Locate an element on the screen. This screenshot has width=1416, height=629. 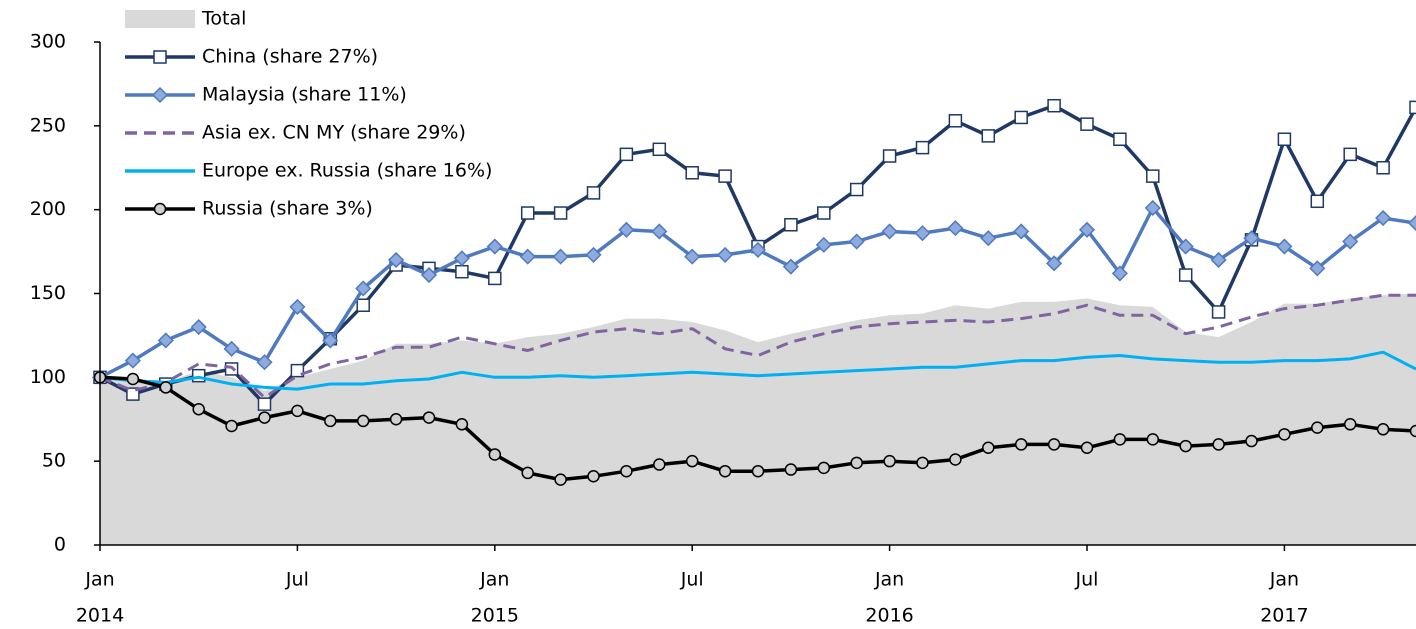
y-tick-label: 300 is located at coordinates (48, 42).